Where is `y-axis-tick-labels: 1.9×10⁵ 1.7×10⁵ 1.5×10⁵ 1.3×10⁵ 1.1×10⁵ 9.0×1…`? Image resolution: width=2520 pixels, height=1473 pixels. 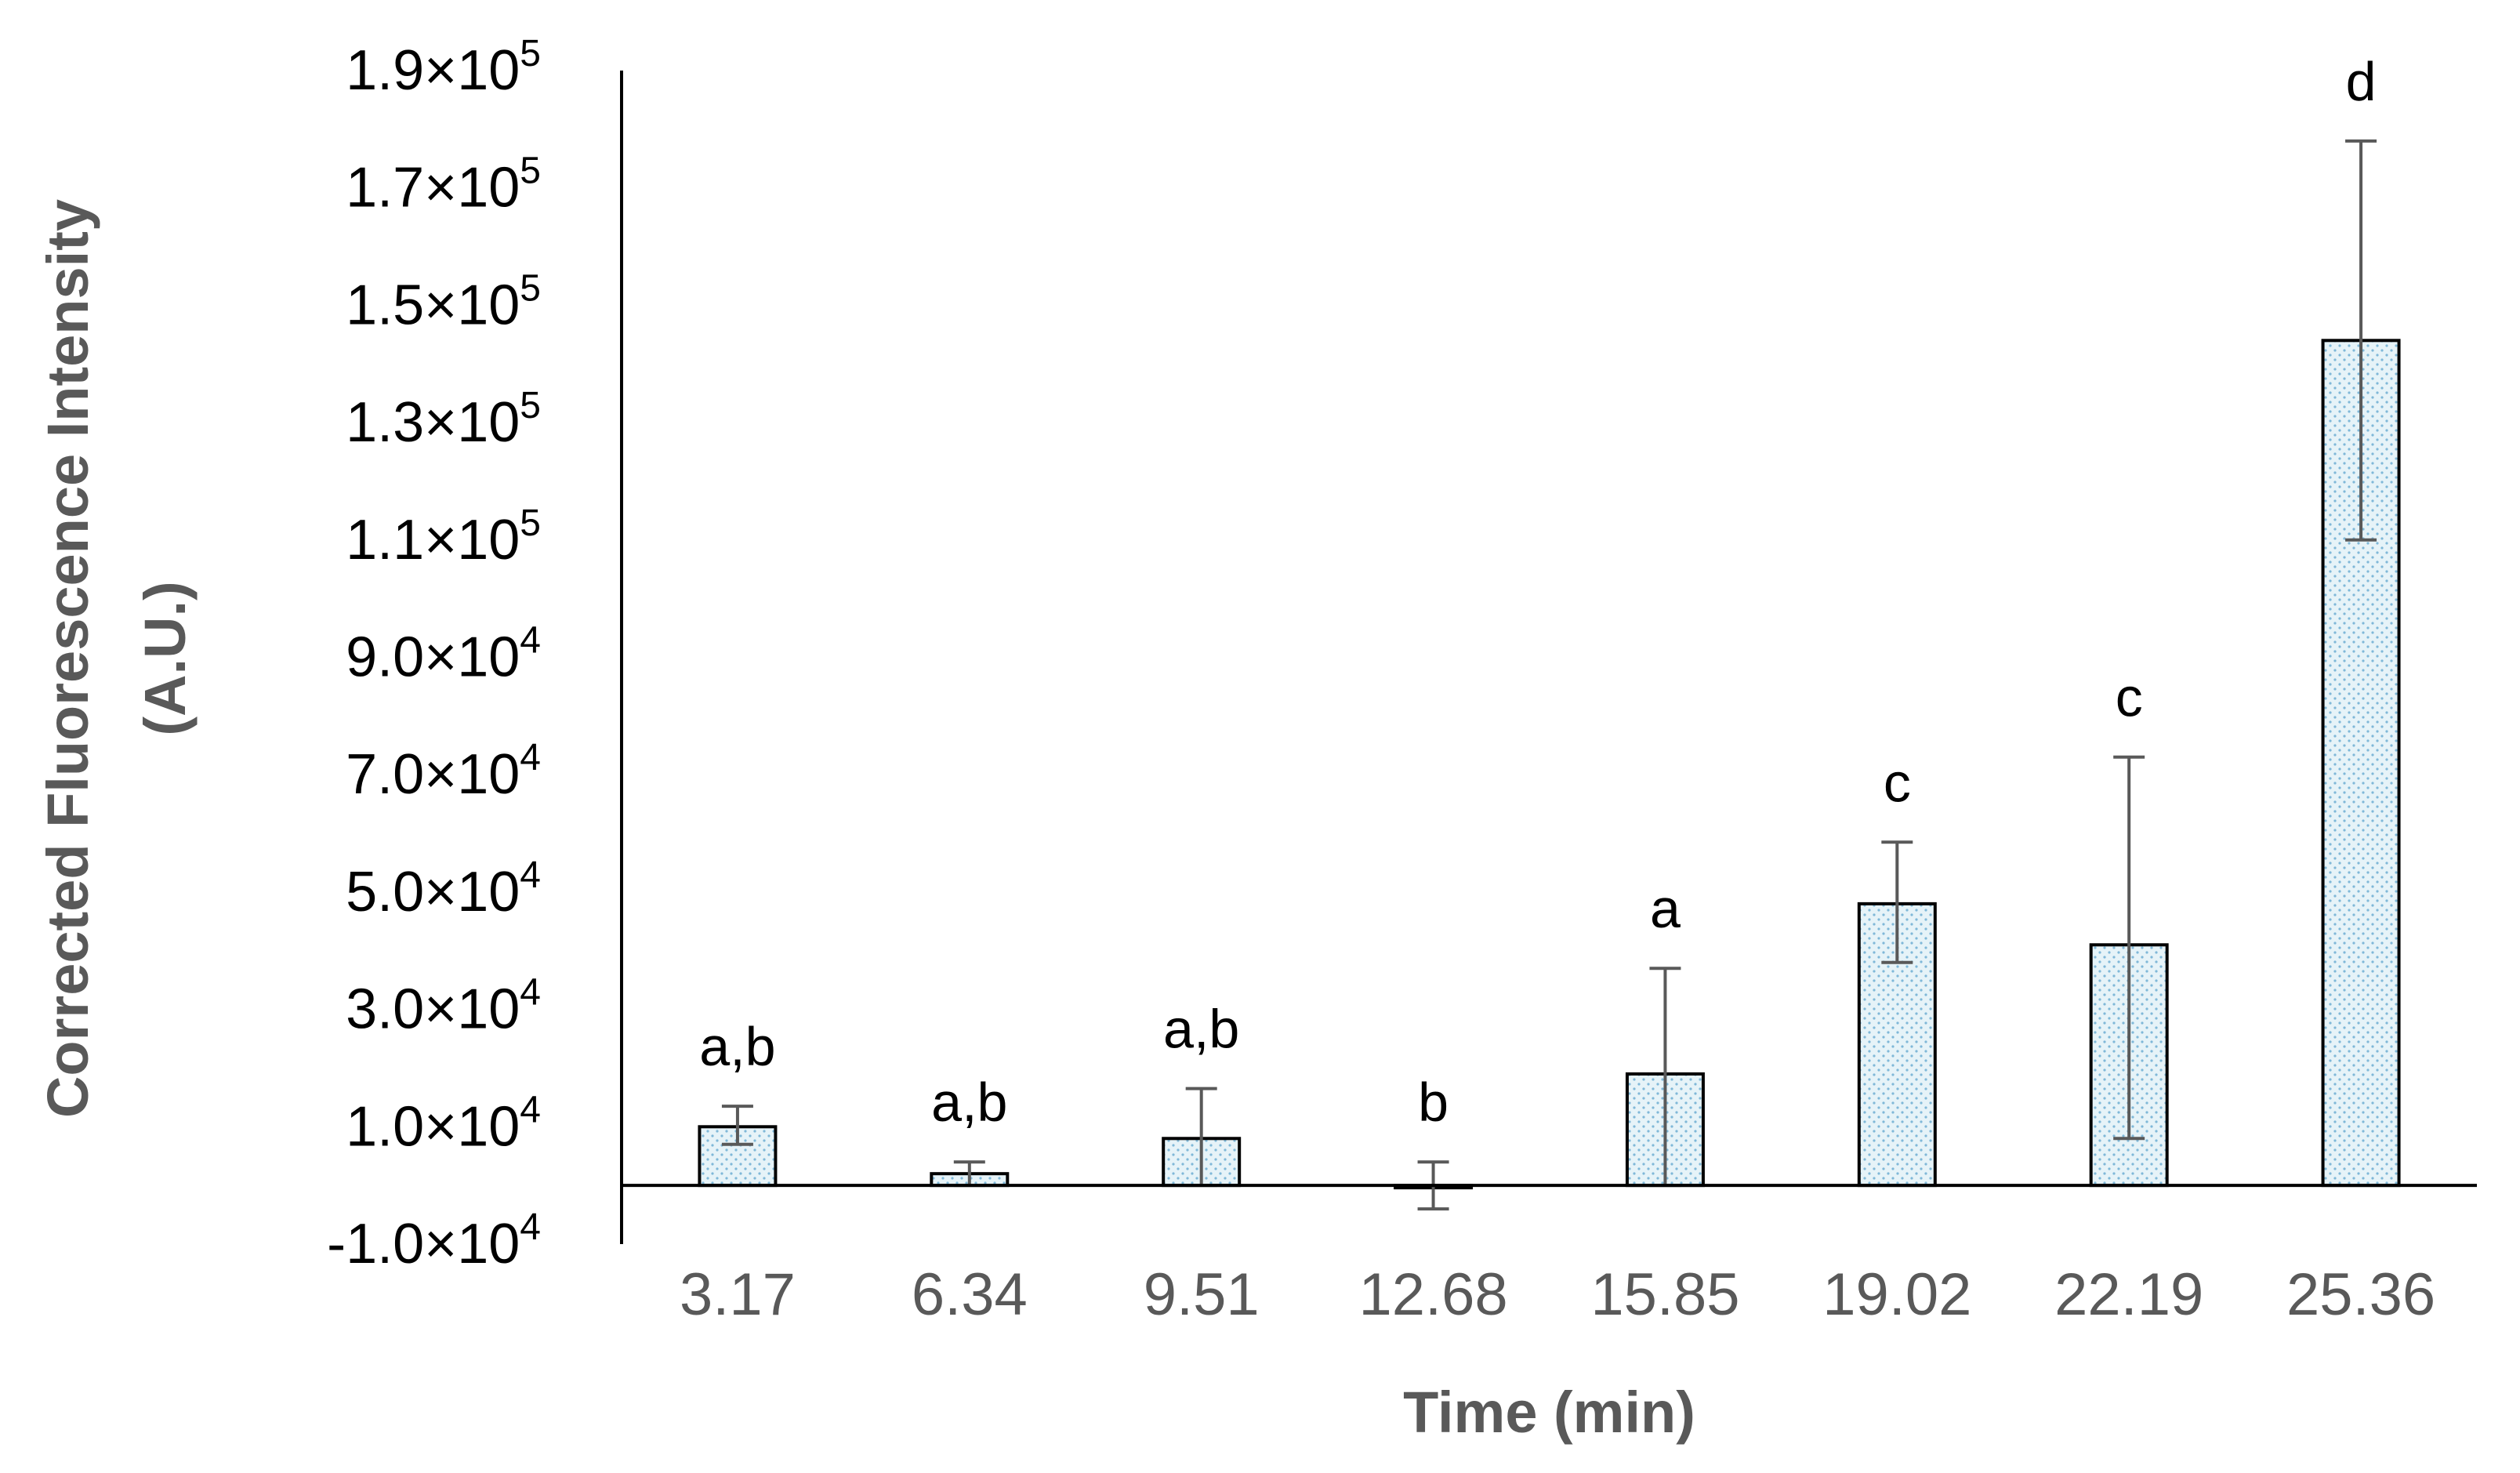 y-axis-tick-labels: 1.9×10⁵ 1.7×10⁵ 1.5×10⁵ 1.3×10⁵ 1.1×10⁵ 9.0×1… is located at coordinates (434, 654).